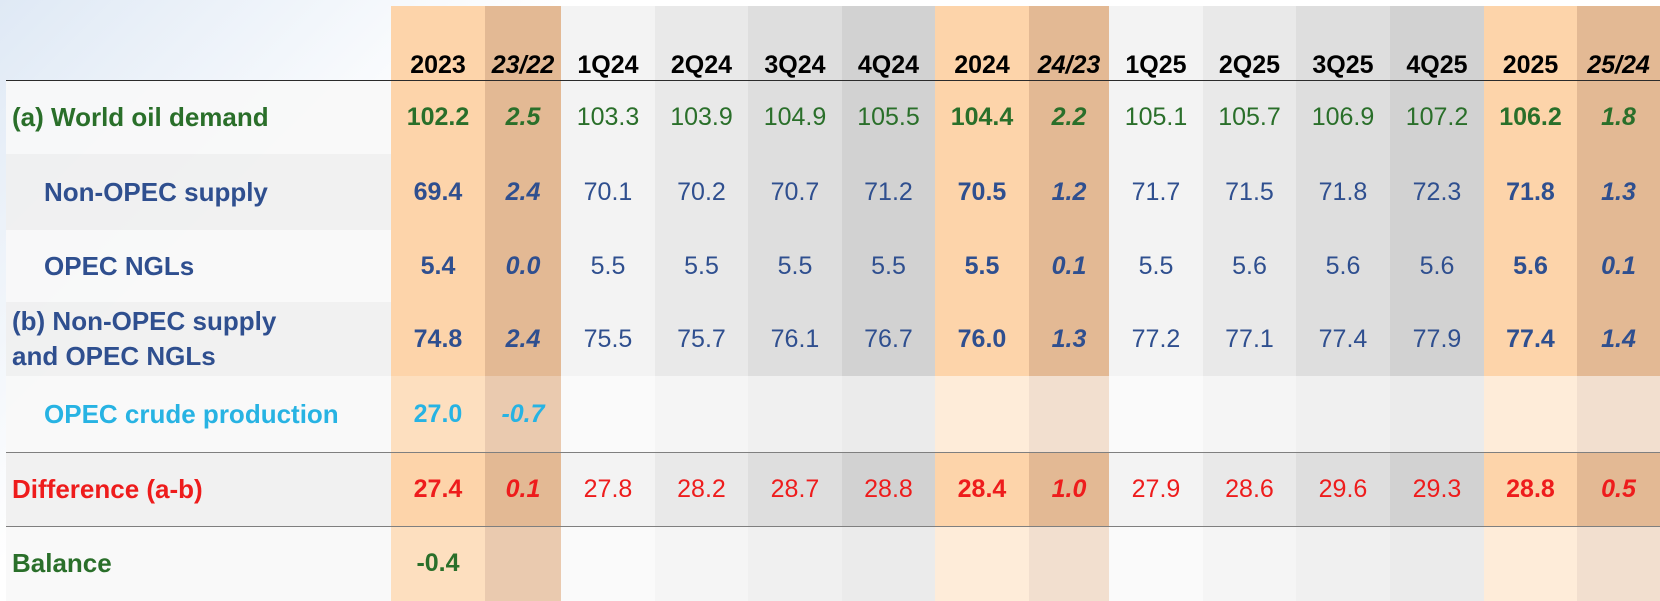  What do you see at coordinates (1343, 488) in the screenshot?
I see `table-cell: 29.6` at bounding box center [1343, 488].